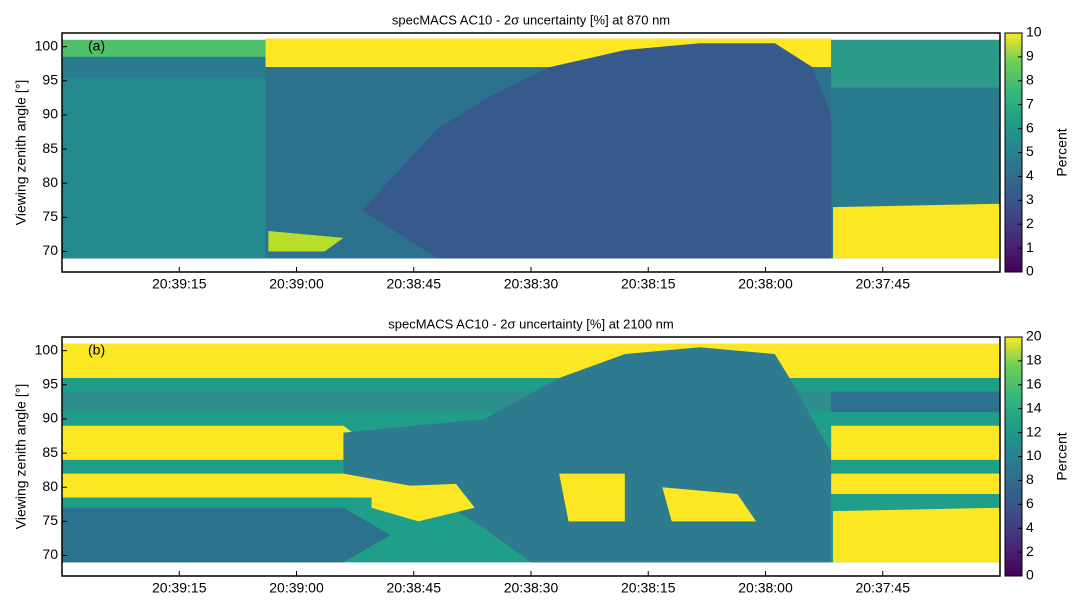  Describe the element at coordinates (1030, 247) in the screenshot. I see `colorbar-tick-label: 1` at that location.